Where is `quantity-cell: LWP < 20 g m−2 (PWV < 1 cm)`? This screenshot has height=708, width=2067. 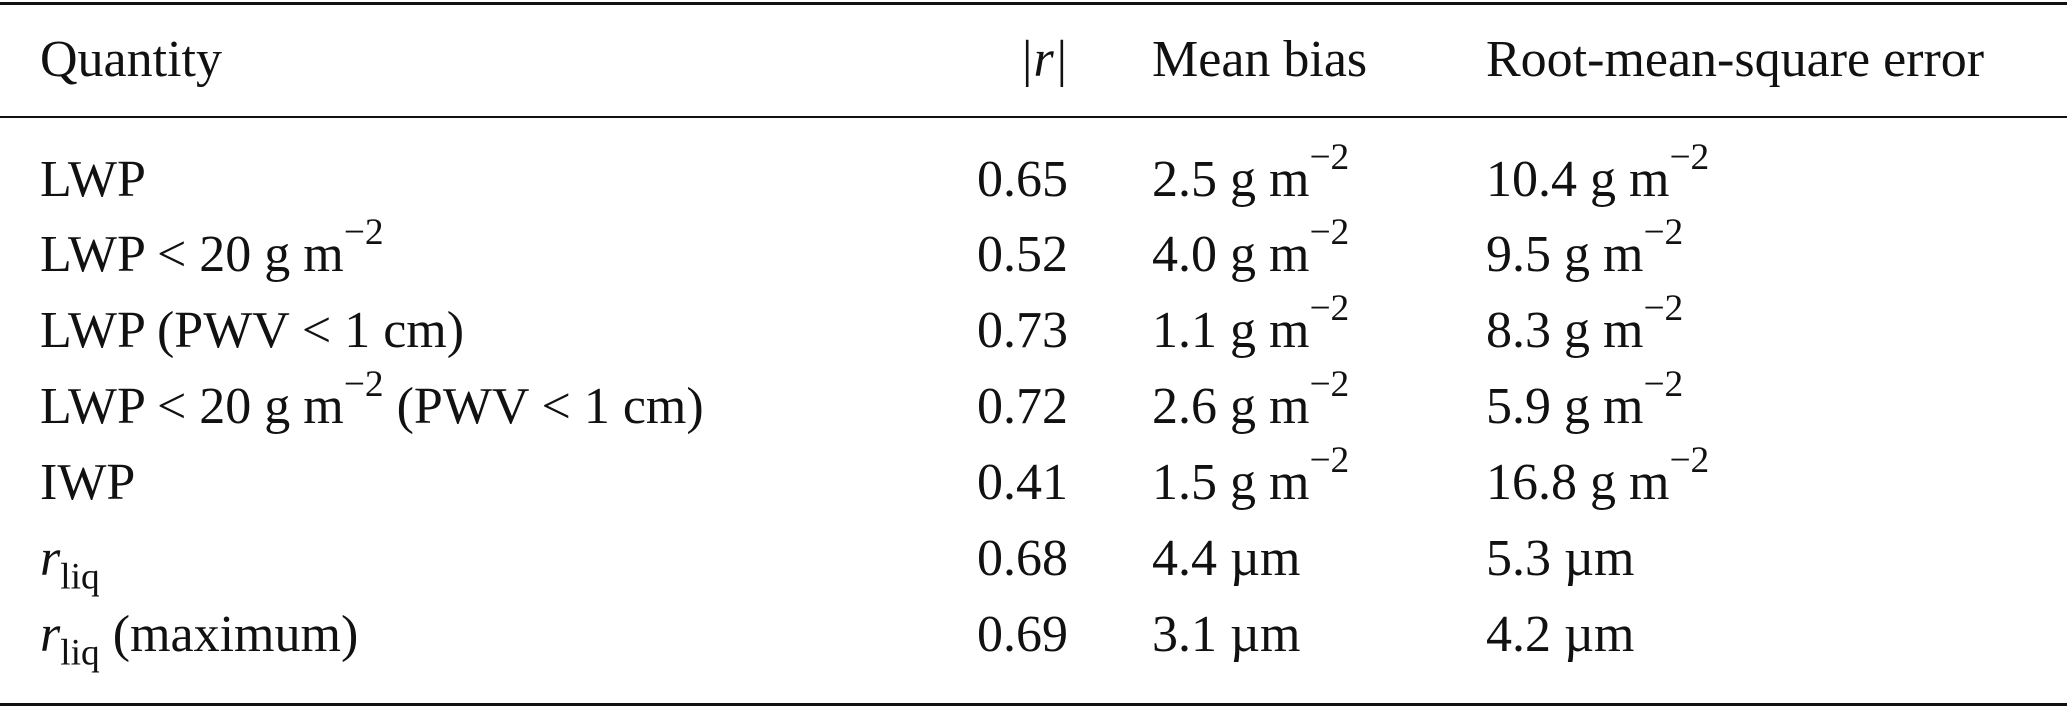 quantity-cell: LWP < 20 g m−2 (PWV < 1 cm) is located at coordinates (460, 405).